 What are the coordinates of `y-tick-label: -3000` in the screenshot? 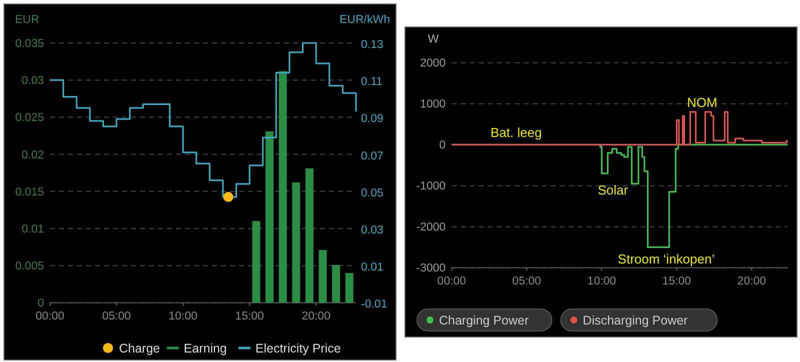 It's located at (431, 268).